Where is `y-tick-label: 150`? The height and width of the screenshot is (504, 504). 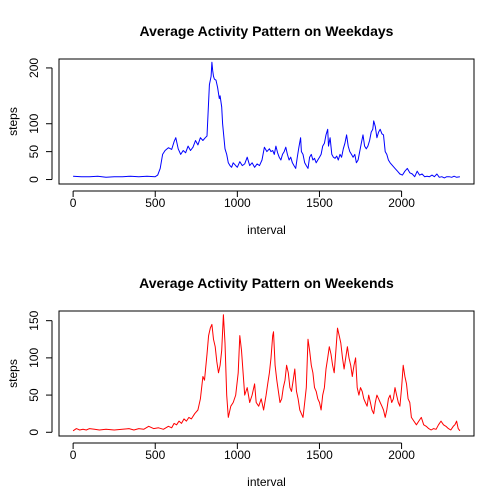 y-tick-label: 150 is located at coordinates (34, 320).